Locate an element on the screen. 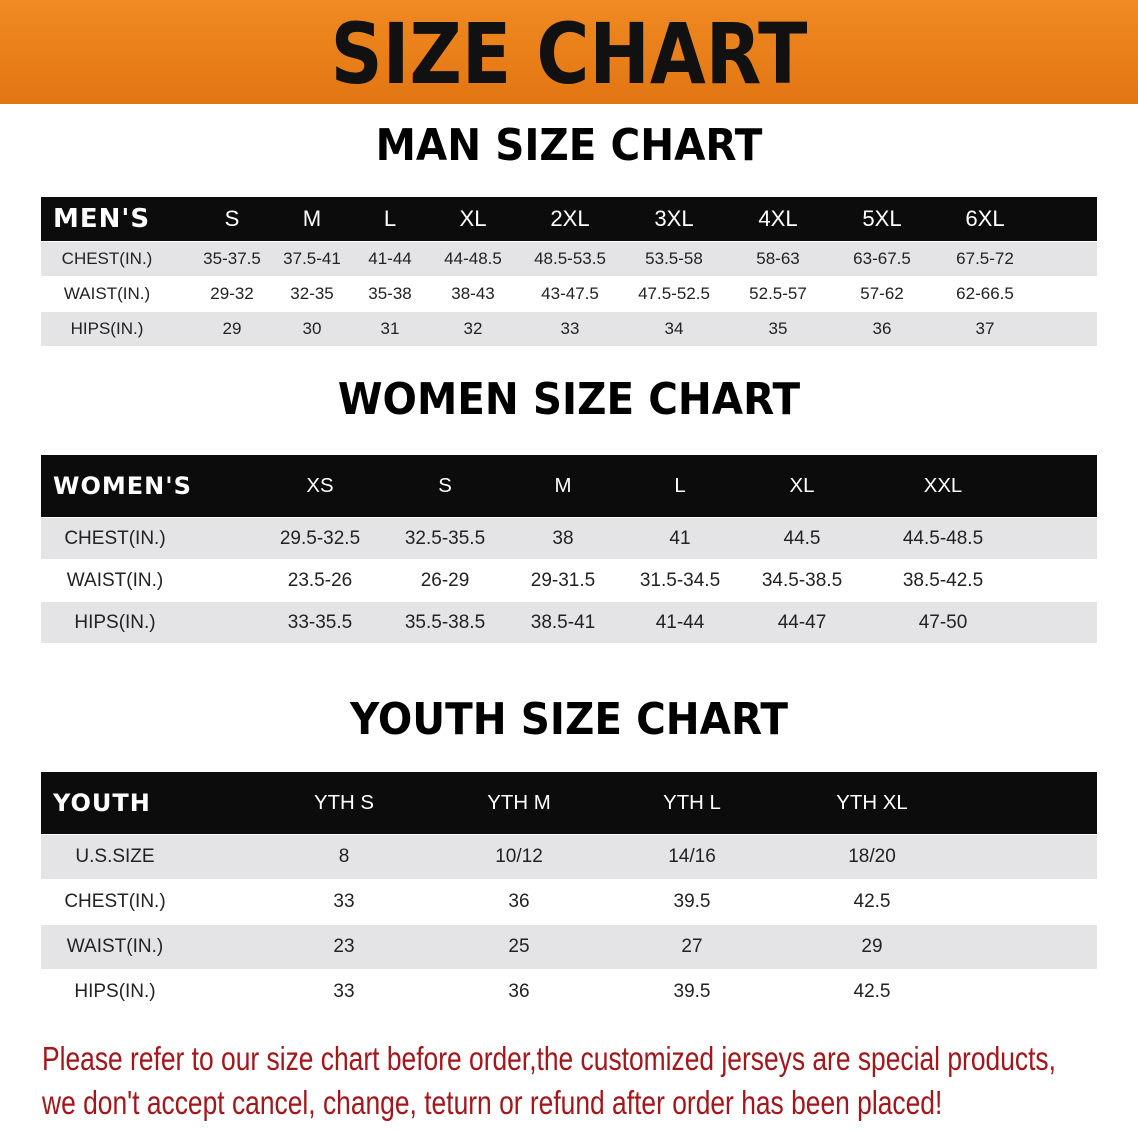  men-section-title: MAN SIZE CHART is located at coordinates (569, 145).